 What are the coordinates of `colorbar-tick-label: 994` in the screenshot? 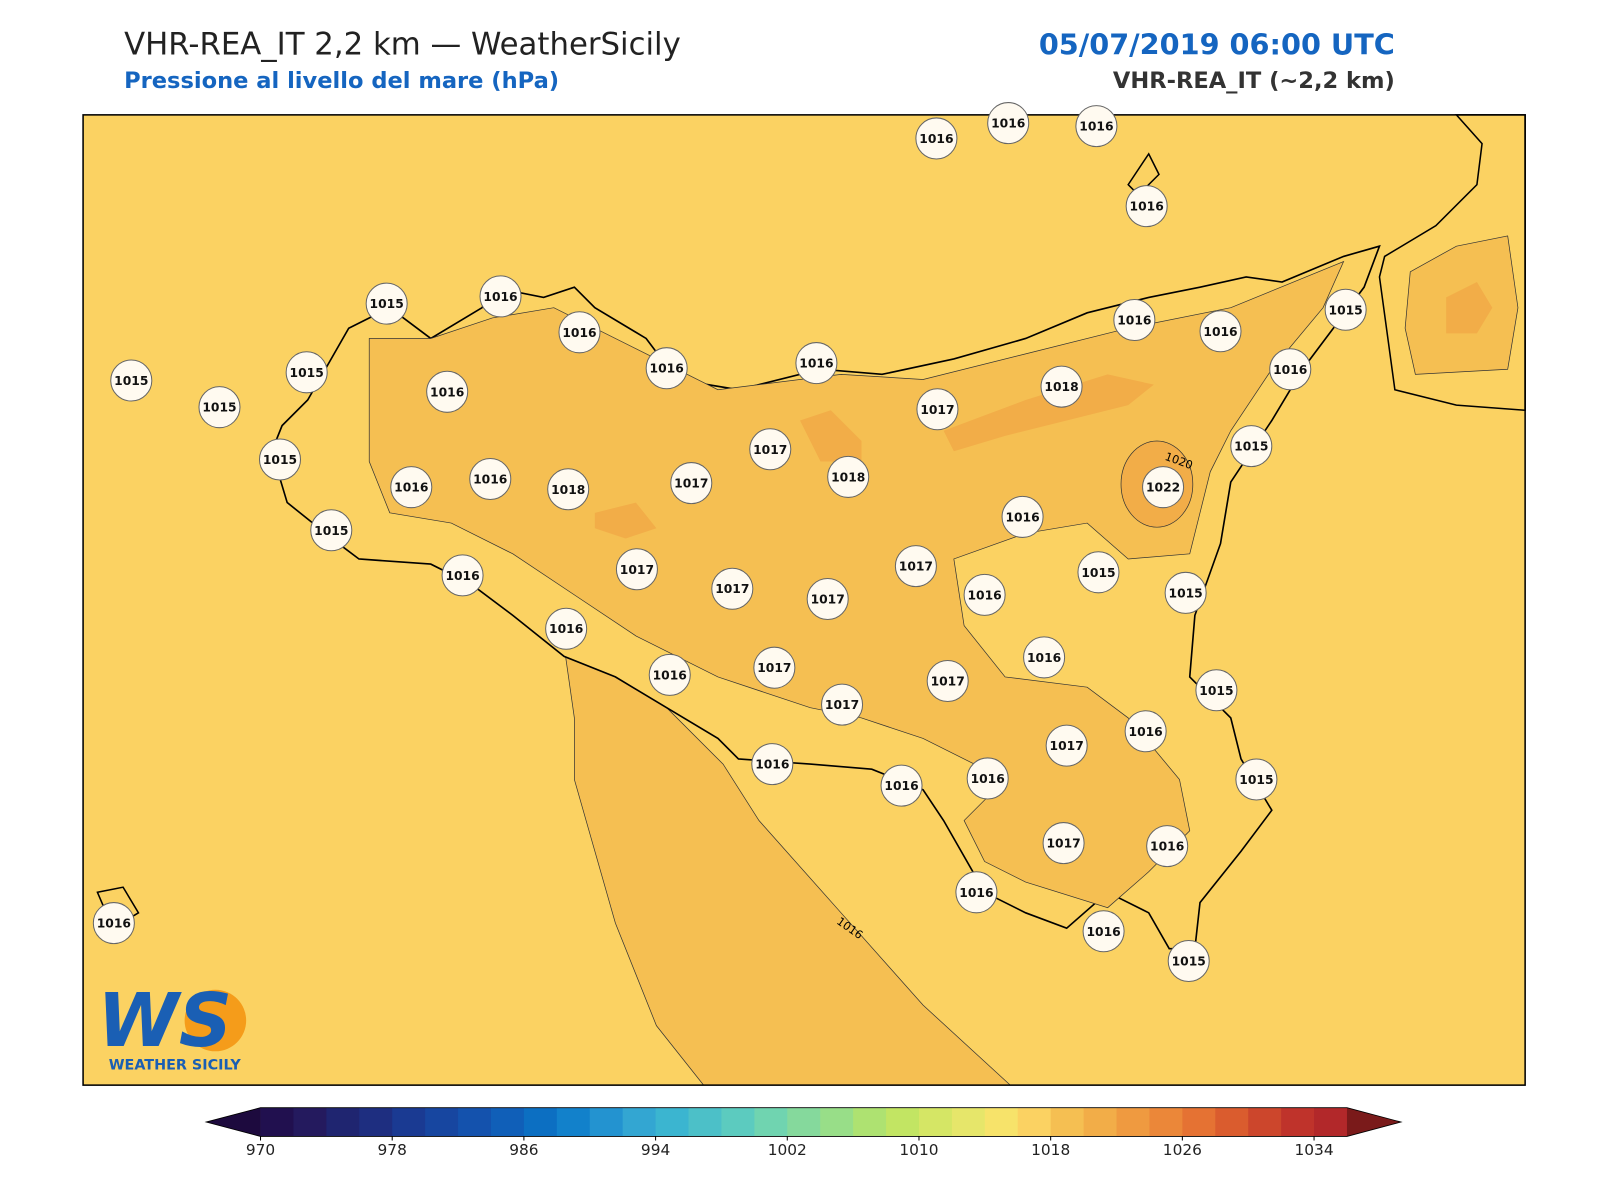 It's located at (655, 1150).